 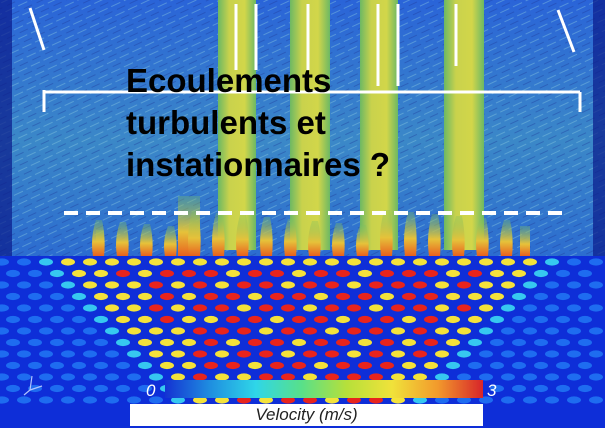 I want to click on colorbar-title: Velocity (m/s), so click(x=306, y=415).